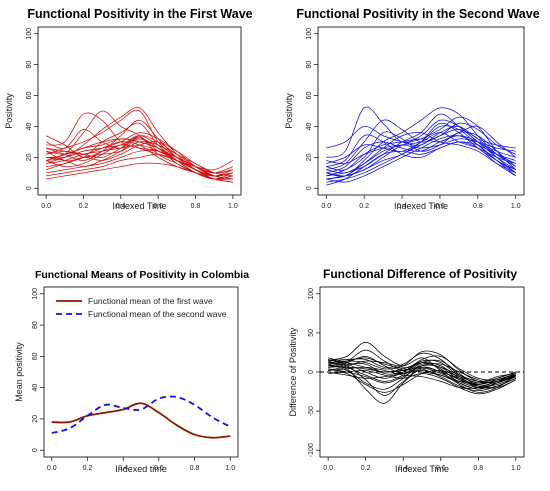 Image resolution: width=550 pixels, height=491 pixels. I want to click on y-axis-label: Difference of Positivity, so click(293, 371).